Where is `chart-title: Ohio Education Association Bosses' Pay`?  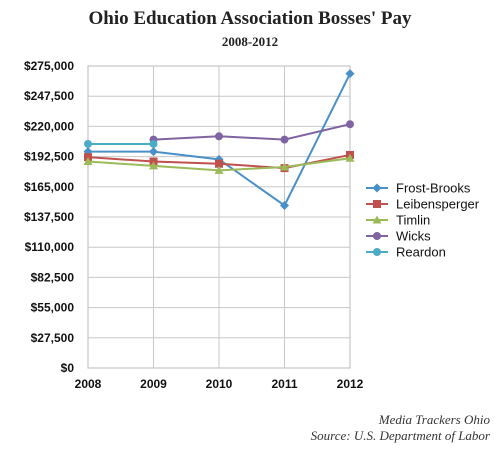
chart-title: Ohio Education Association Bosses' Pay is located at coordinates (250, 18).